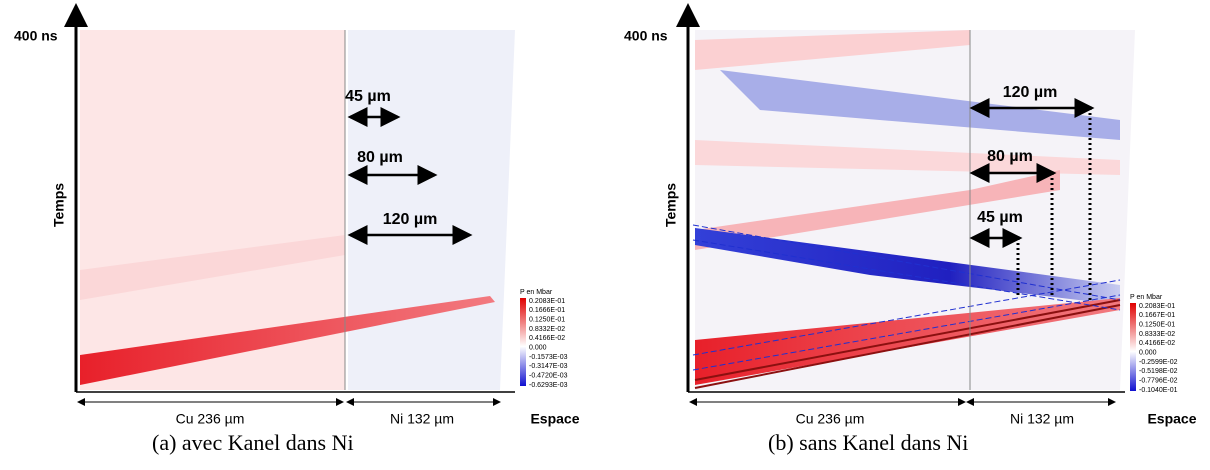  Describe the element at coordinates (253, 442) in the screenshot. I see `caption: (a) avec Kanel dans Ni` at that location.